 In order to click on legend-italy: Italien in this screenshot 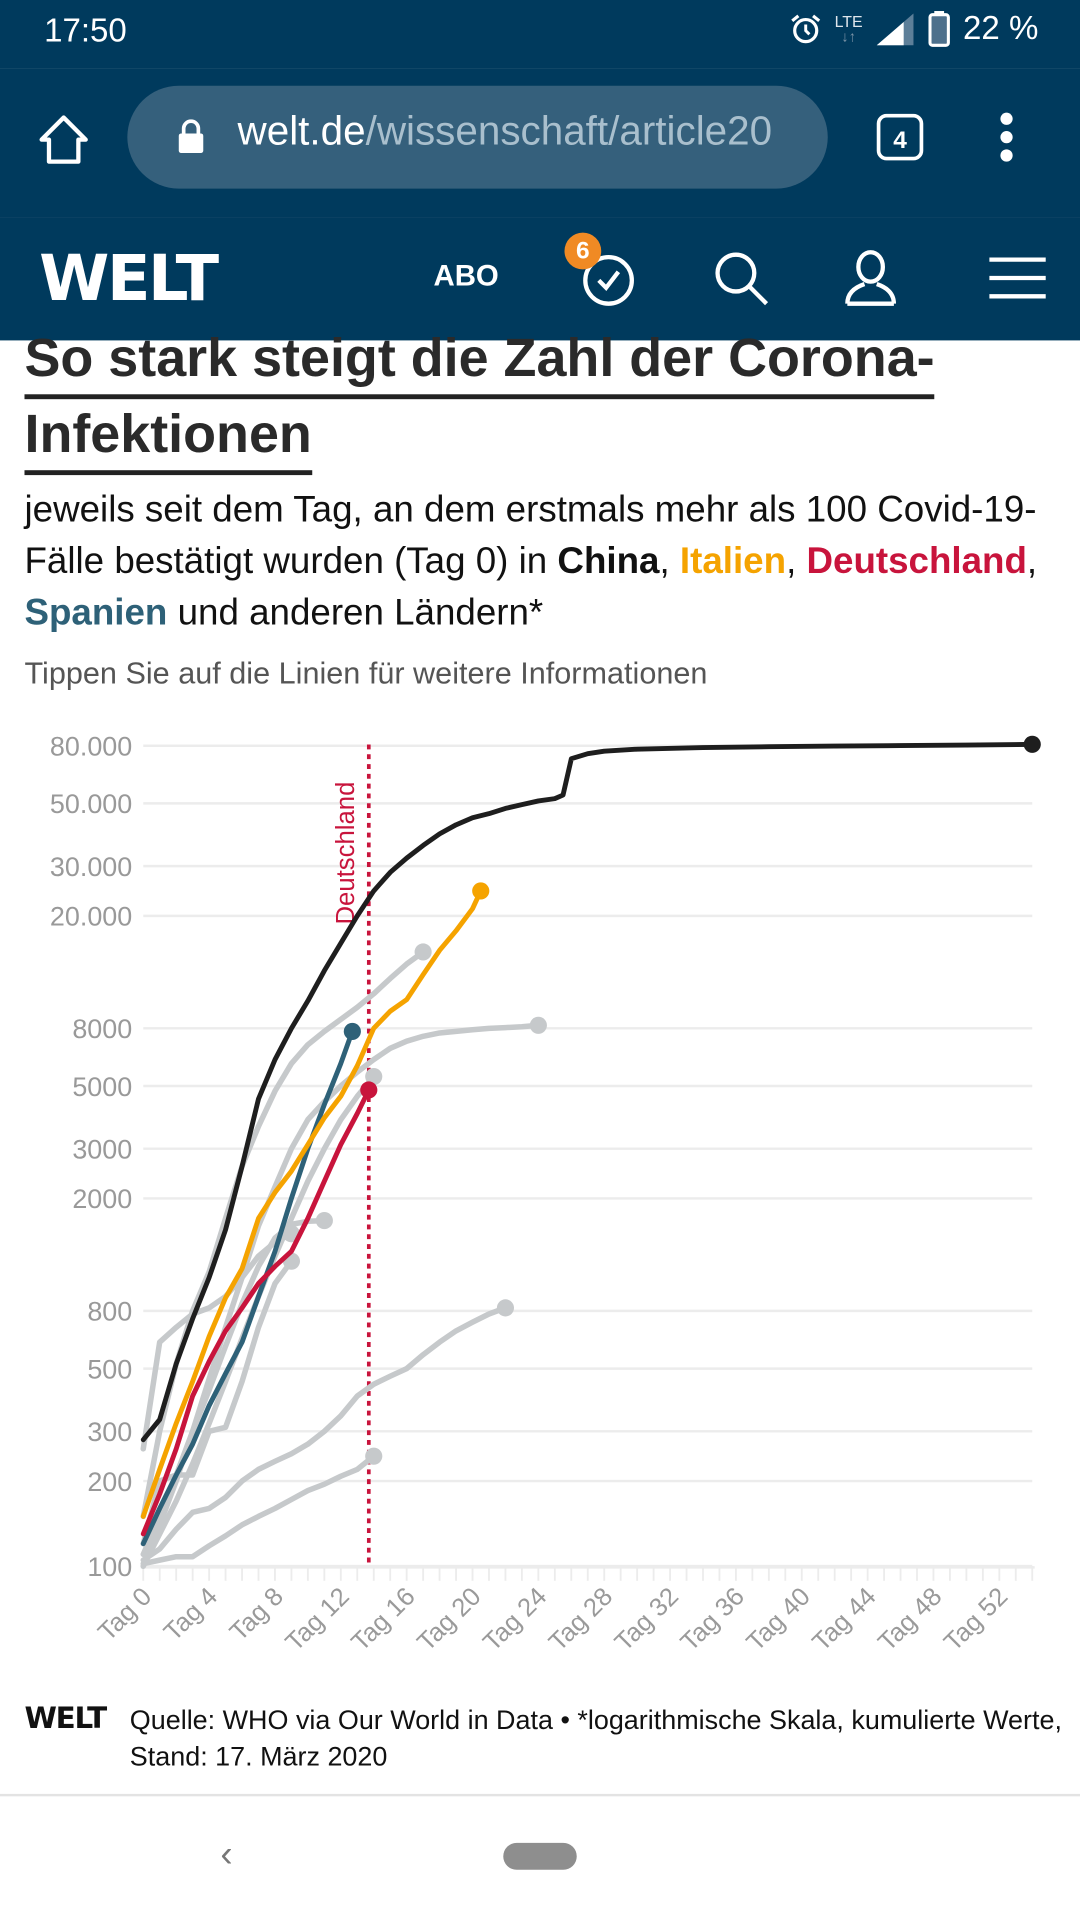, I will do `click(733, 561)`.